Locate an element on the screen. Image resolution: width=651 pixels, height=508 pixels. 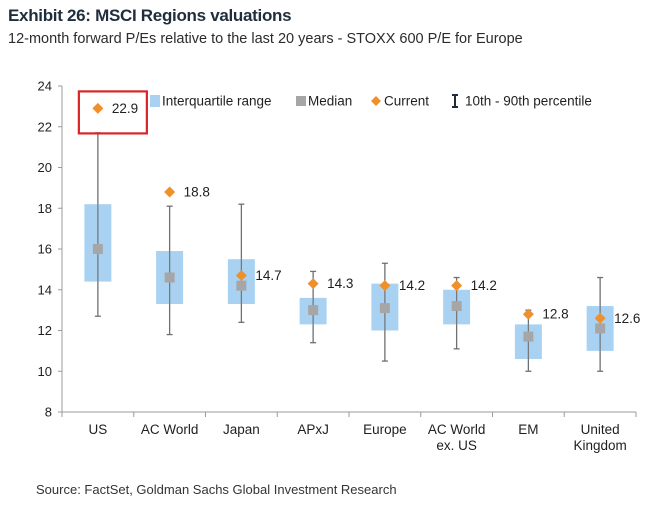
legend-label-iqr: Interquartile range is located at coordinates (217, 101).